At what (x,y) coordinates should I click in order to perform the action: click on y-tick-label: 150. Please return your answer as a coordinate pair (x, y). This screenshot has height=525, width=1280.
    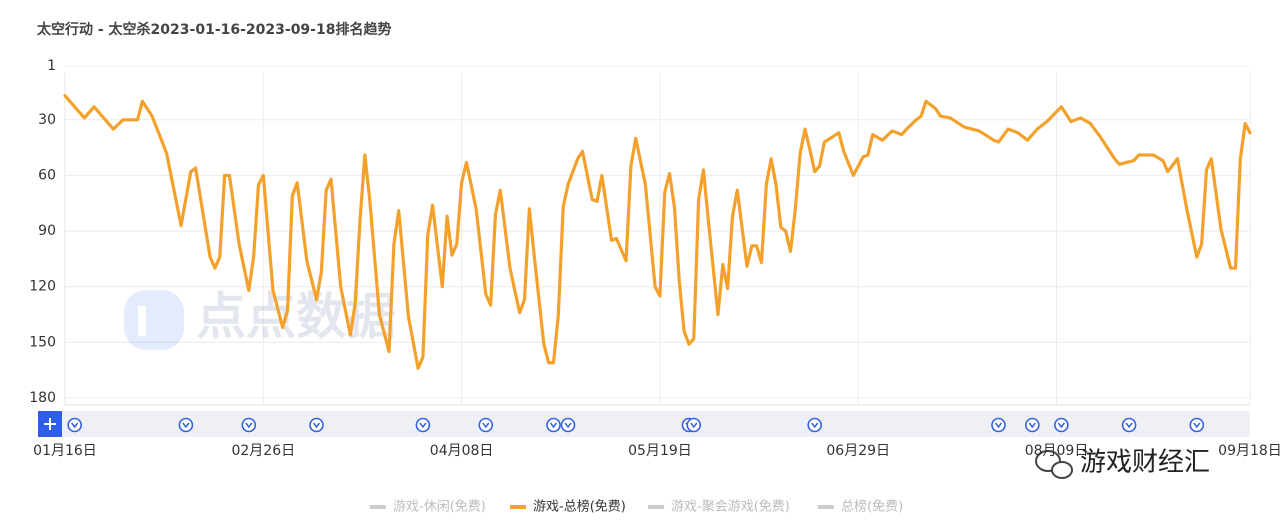
    Looking at the image, I should click on (42, 342).